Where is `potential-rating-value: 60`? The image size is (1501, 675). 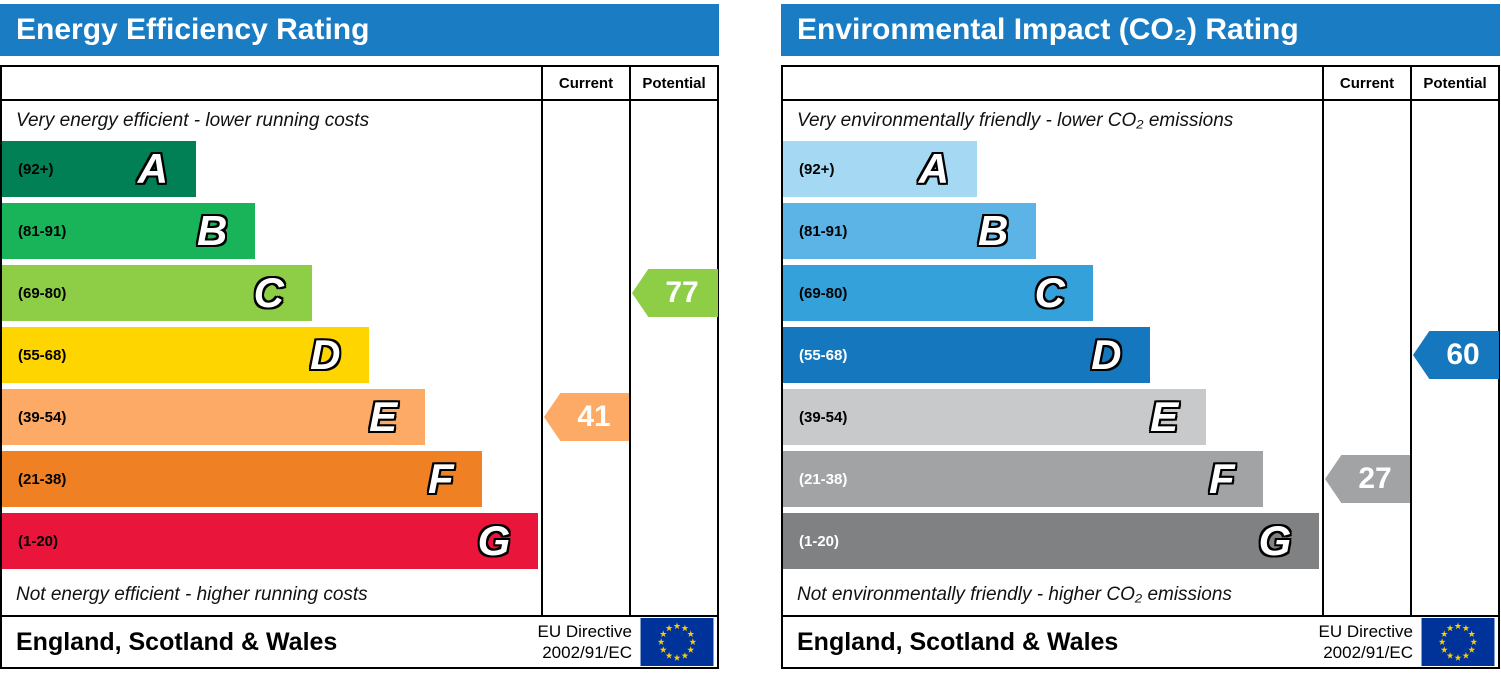 potential-rating-value: 60 is located at coordinates (1463, 354).